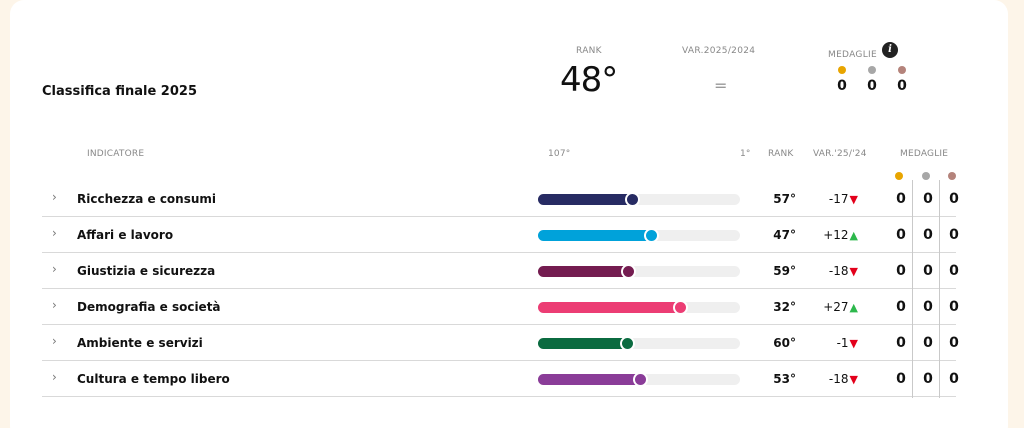  Describe the element at coordinates (784, 199) in the screenshot. I see `rank-value: 57°` at that location.